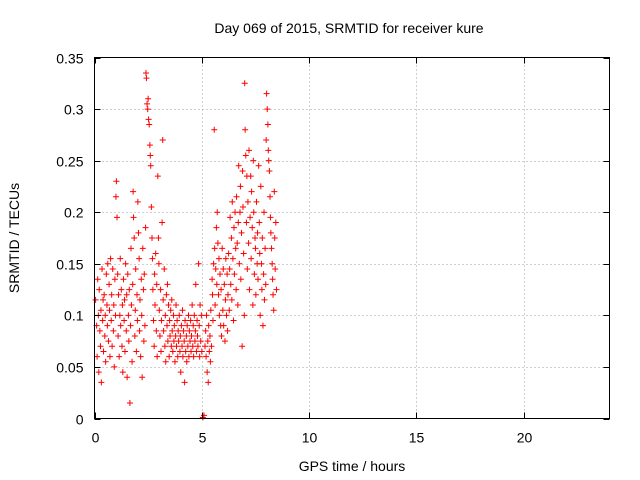  What do you see at coordinates (352, 466) in the screenshot?
I see `x-axis-label: GPS time / hours` at bounding box center [352, 466].